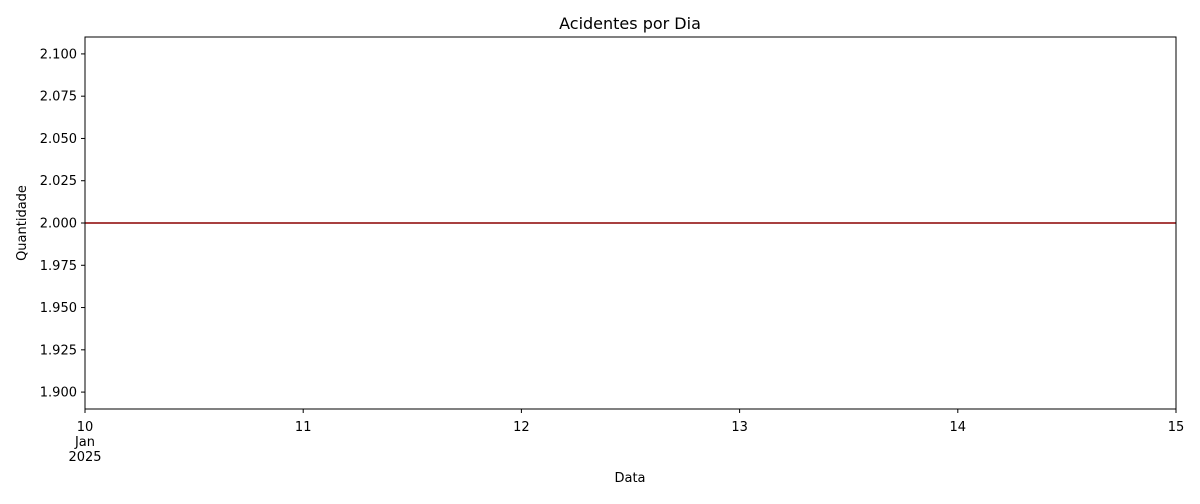 The image size is (1200, 504). I want to click on y-tick-label: 1.975, so click(58, 266).